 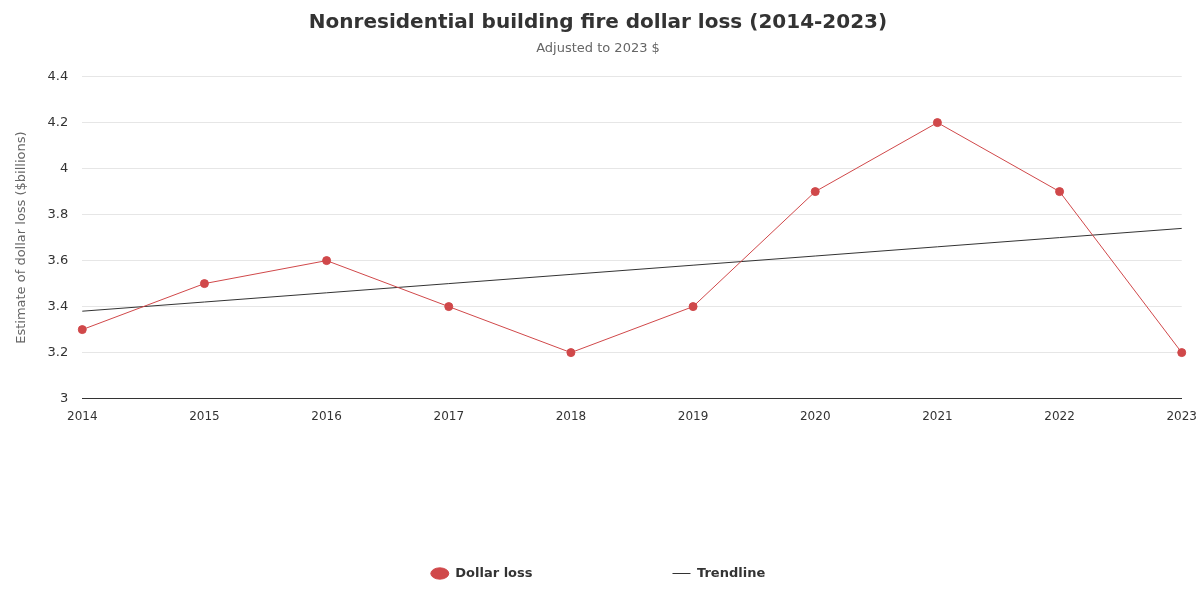 I want to click on x-tick-label: 2023, so click(x=1181, y=415).